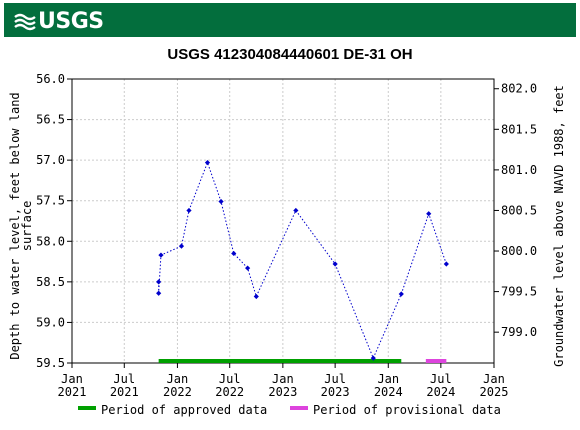  I want to click on y-axis-left-label-line2: surface, so click(27, 226).